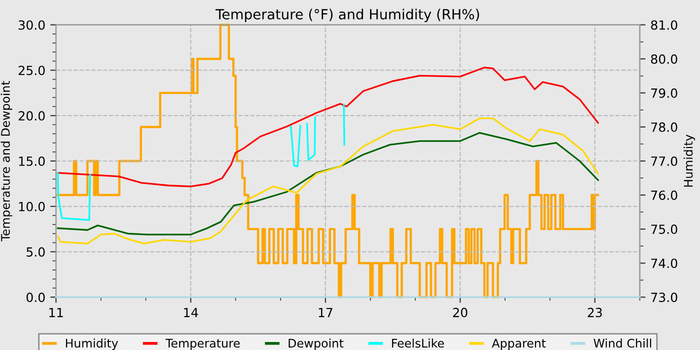 The width and height of the screenshot is (700, 350). What do you see at coordinates (664, 263) in the screenshot?
I see `y2-tick-label: 74.0` at bounding box center [664, 263].